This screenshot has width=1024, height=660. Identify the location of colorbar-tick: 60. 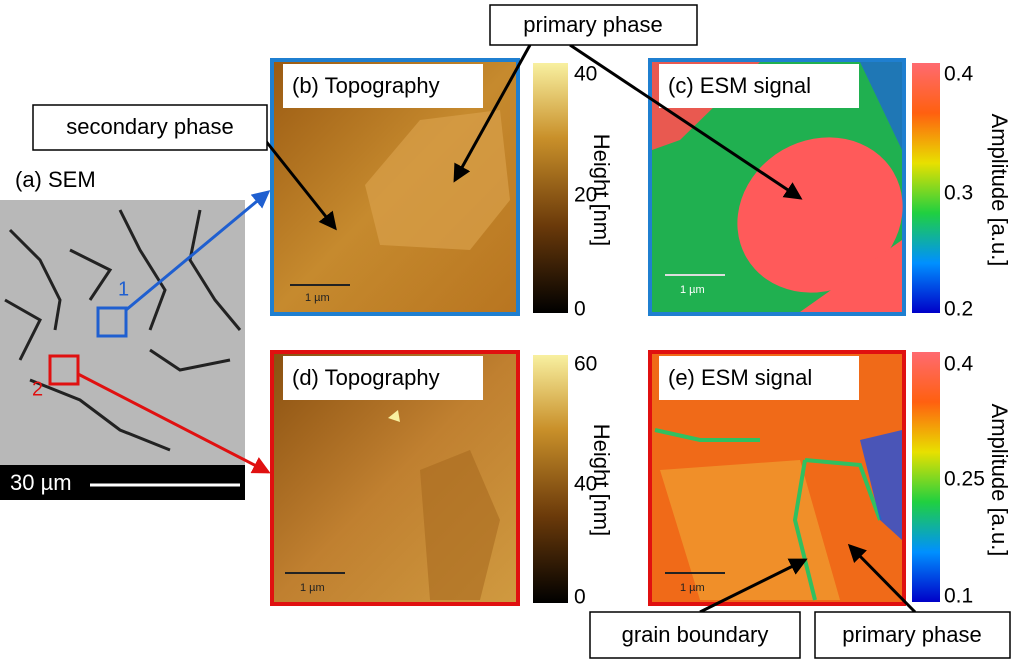
(585, 364).